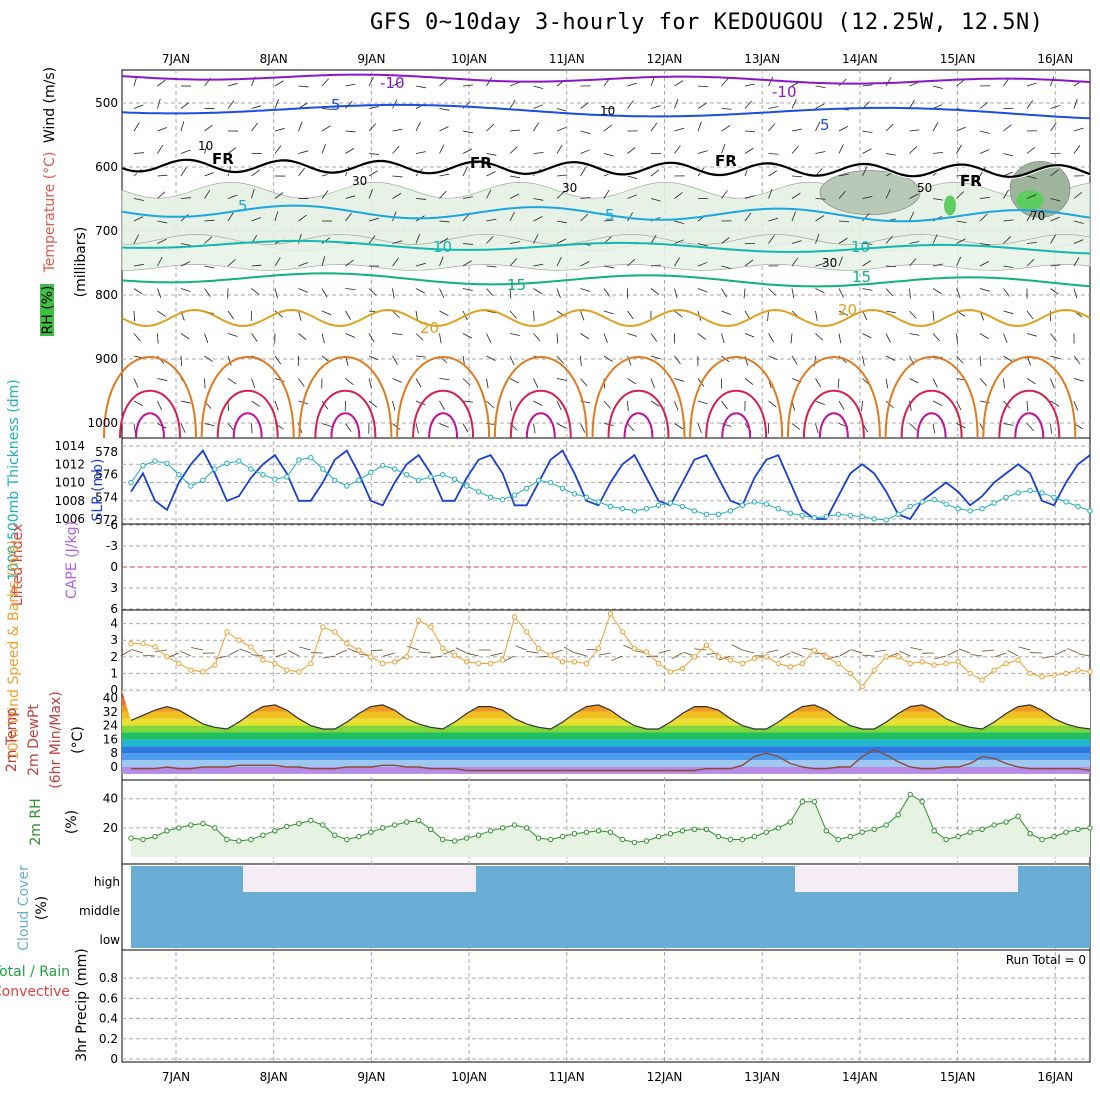 The image size is (1100, 1100). Describe the element at coordinates (108, 978) in the screenshot. I see `precip-tick: 0.8` at that location.